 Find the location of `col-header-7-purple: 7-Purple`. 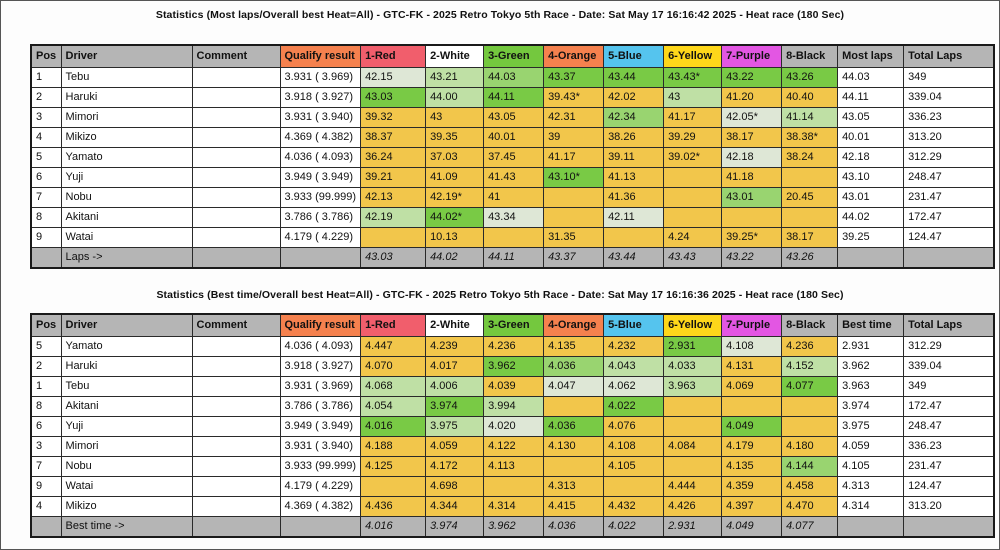

col-header-7-purple: 7-Purple is located at coordinates (752, 325).